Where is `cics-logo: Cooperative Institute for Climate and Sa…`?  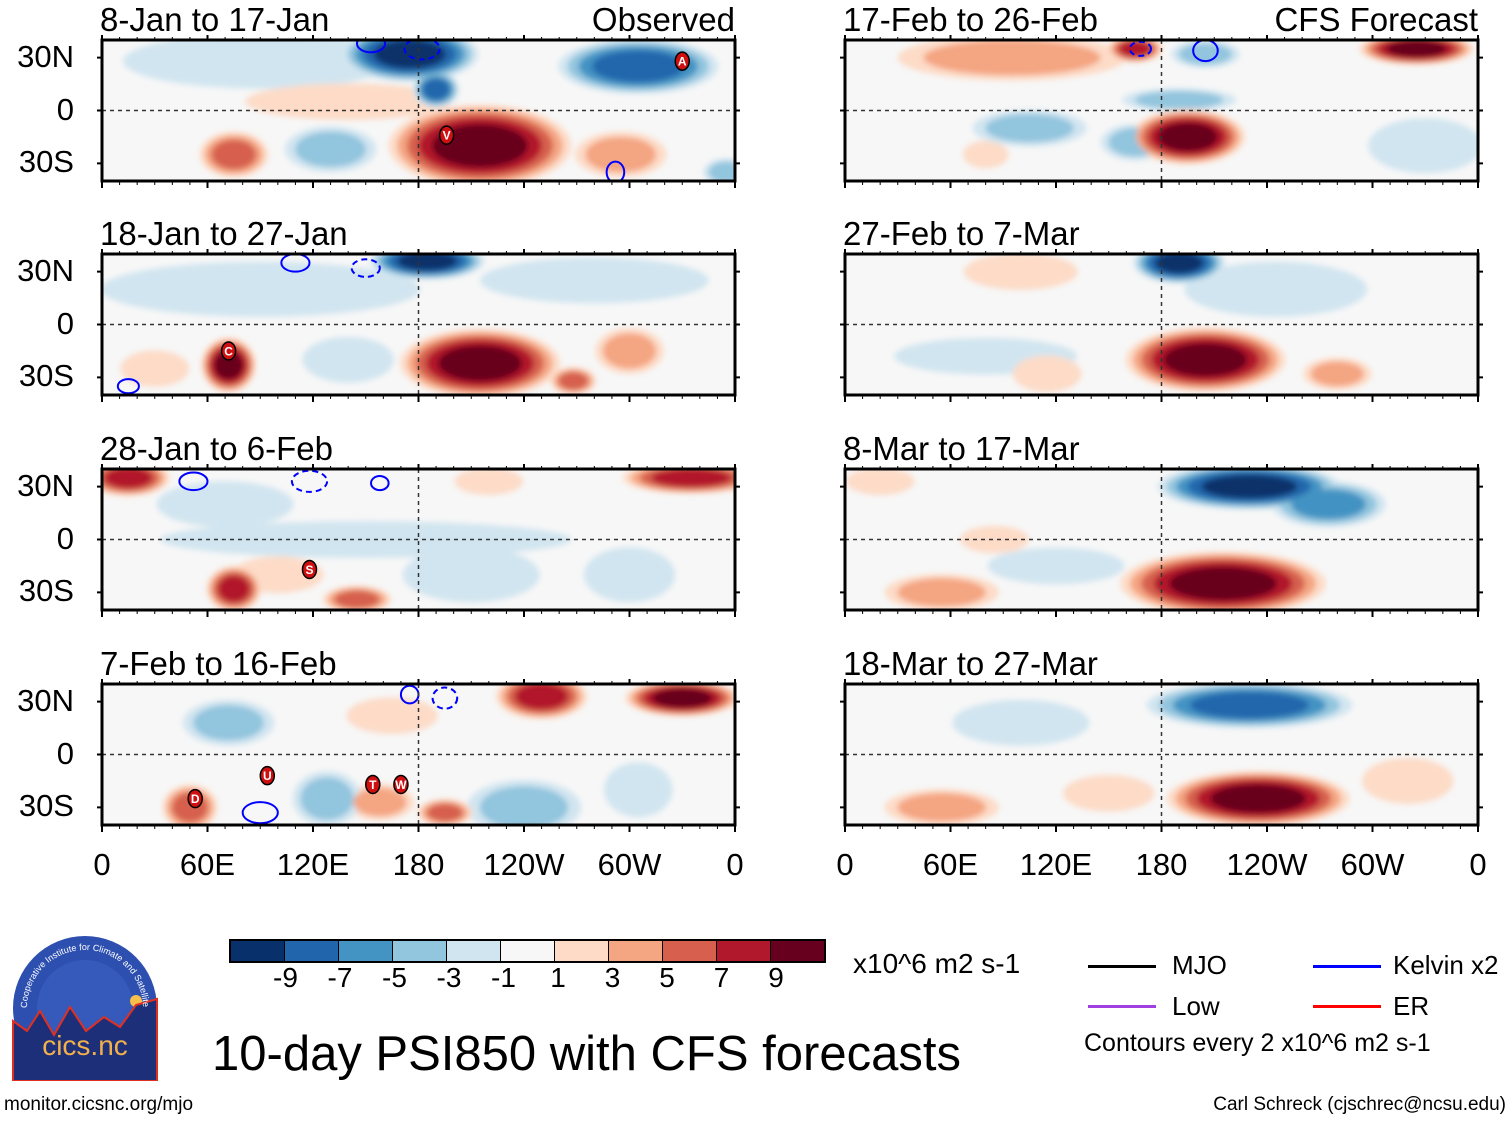
cics-logo: Cooperative Institute for Climate and Sa… is located at coordinates (85, 1008).